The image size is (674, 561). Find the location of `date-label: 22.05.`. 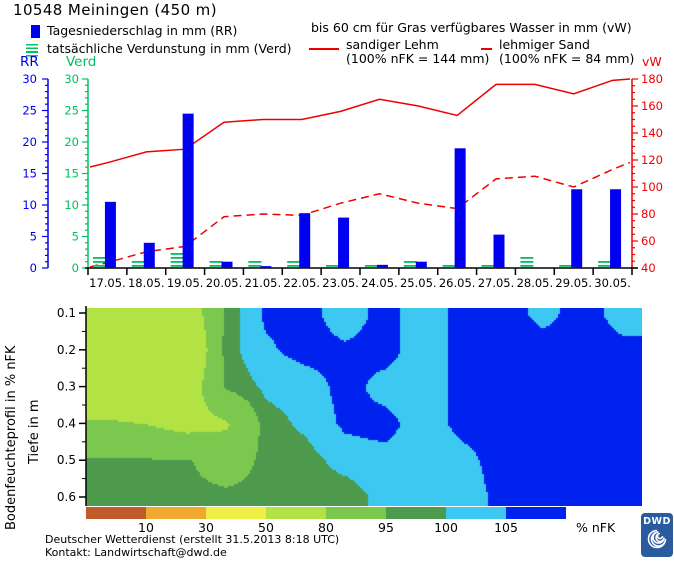

date-label: 22.05. is located at coordinates (301, 283).